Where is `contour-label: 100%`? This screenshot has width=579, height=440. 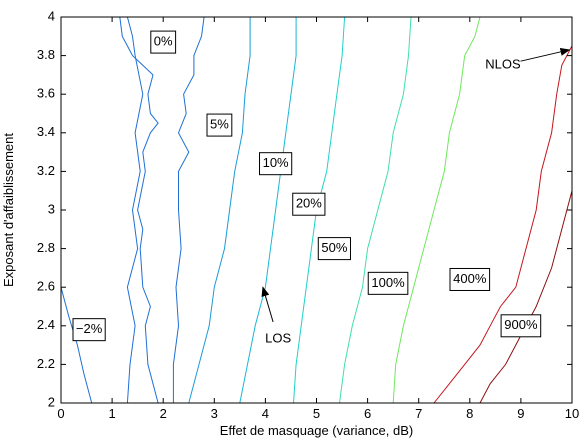
contour-label: 100% is located at coordinates (388, 283).